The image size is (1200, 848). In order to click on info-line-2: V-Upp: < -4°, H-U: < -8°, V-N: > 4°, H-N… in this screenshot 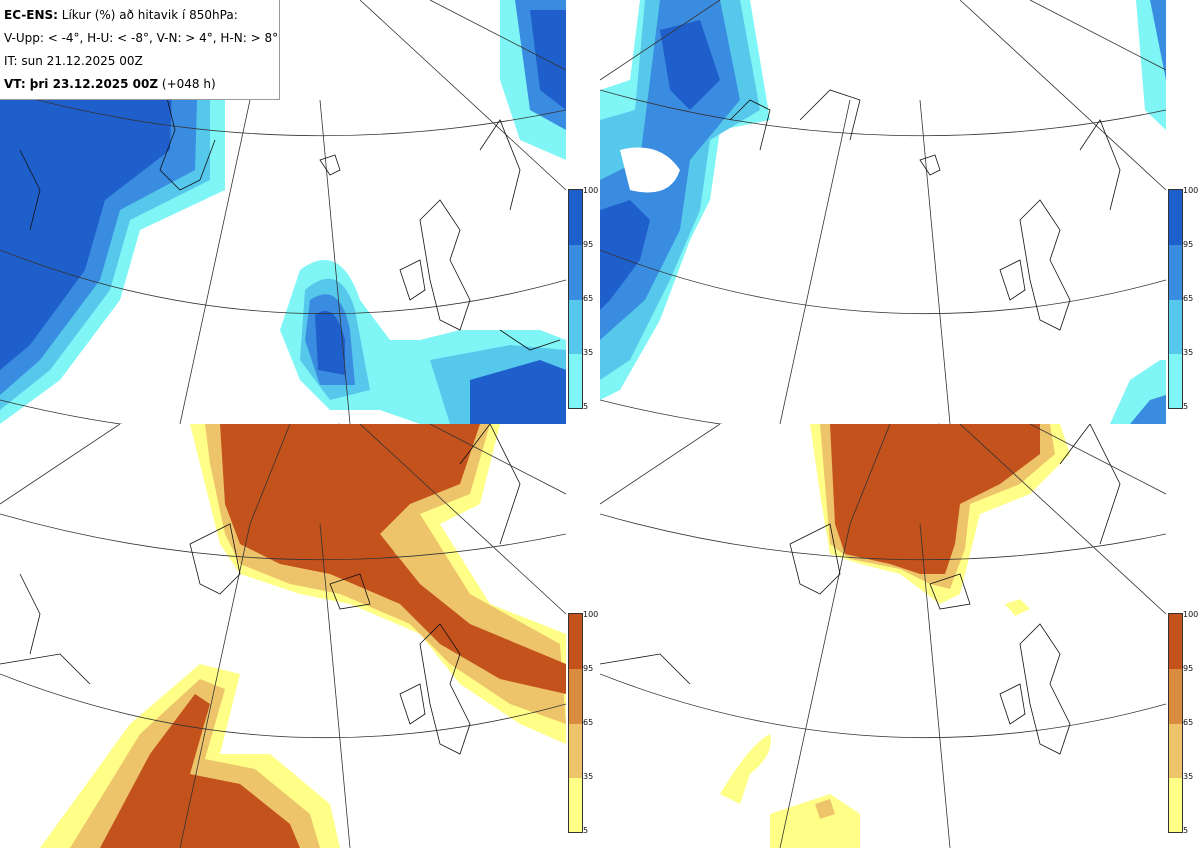, I will do `click(141, 38)`.